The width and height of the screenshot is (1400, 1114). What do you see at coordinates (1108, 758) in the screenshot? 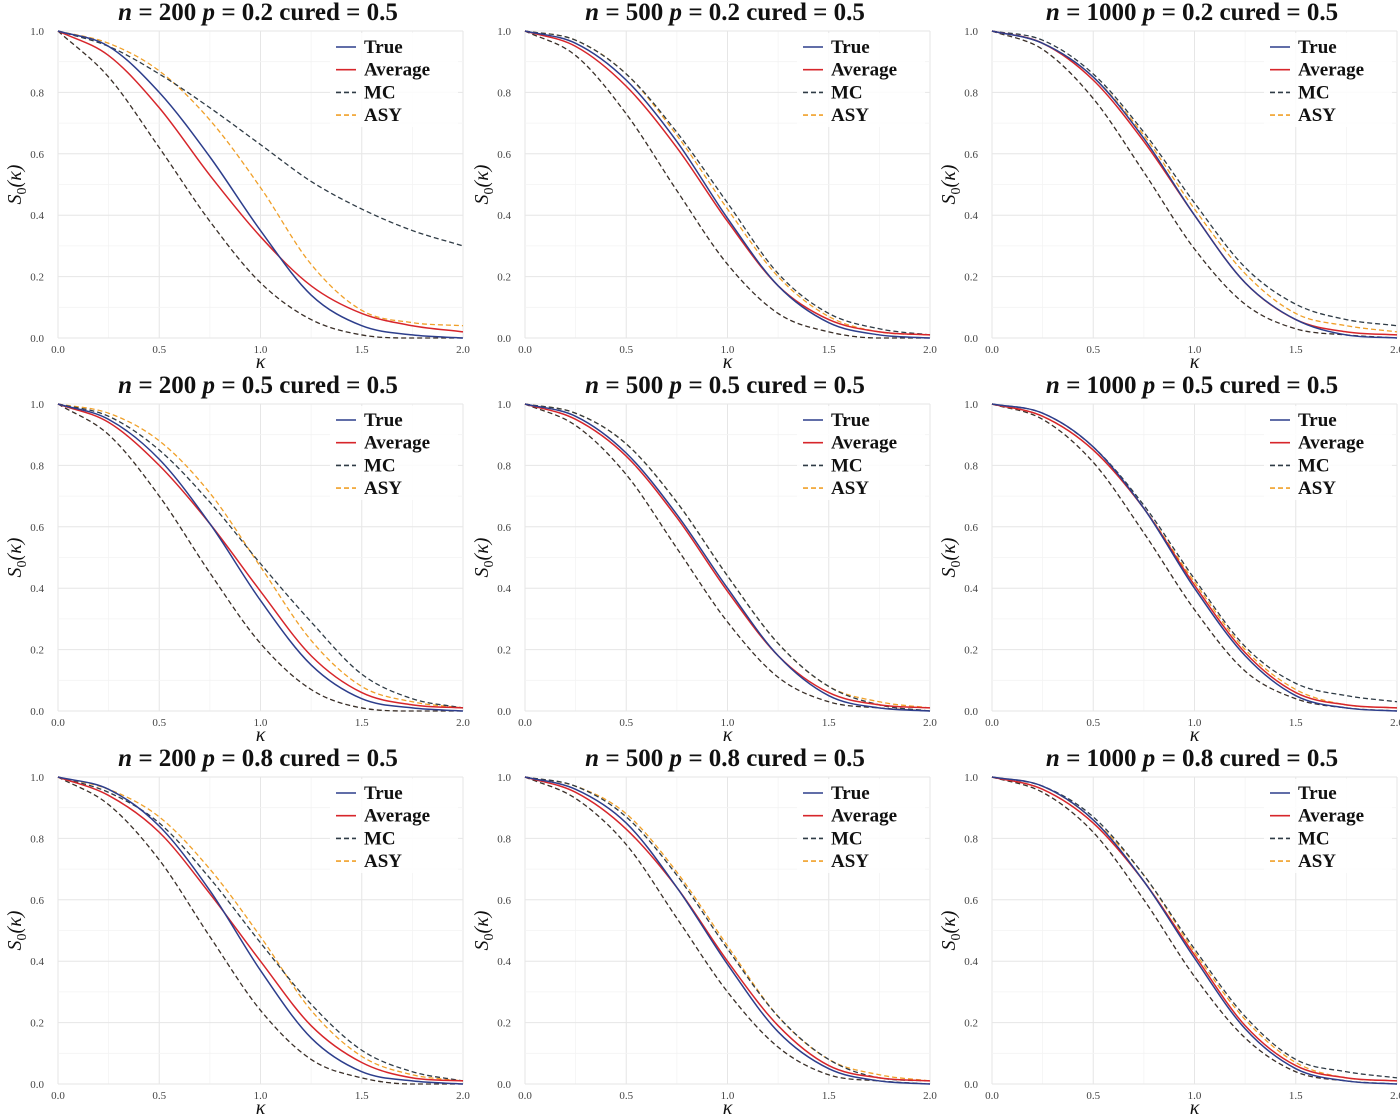
I see `chart-title-part: 1000` at bounding box center [1108, 758].